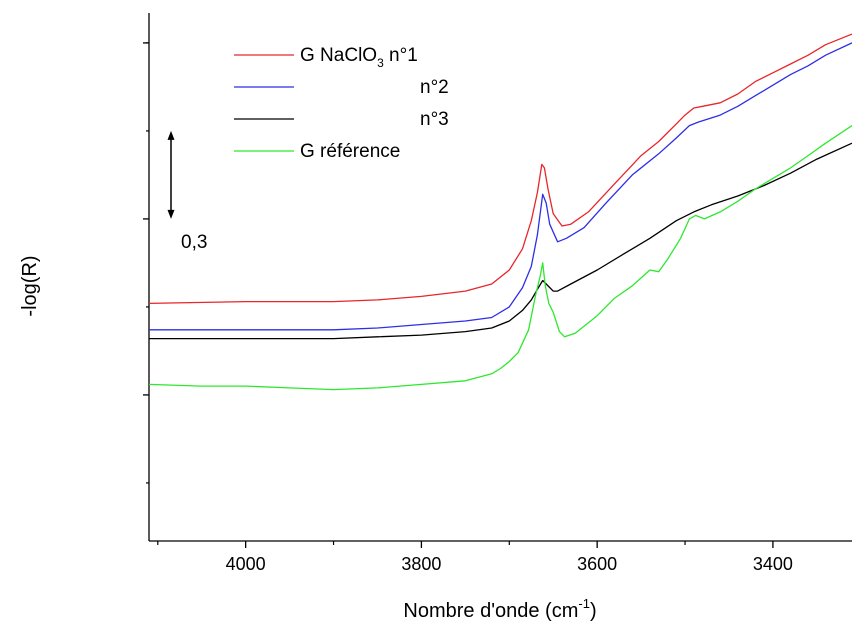 The width and height of the screenshot is (852, 631). I want to click on scale-bar: 0,3, so click(187, 191).